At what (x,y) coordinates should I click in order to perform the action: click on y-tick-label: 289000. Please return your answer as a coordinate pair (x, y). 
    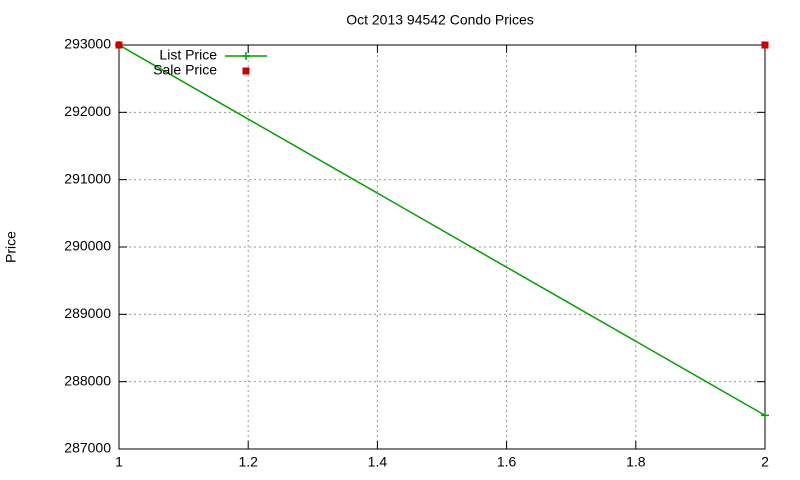
    Looking at the image, I should click on (87, 313).